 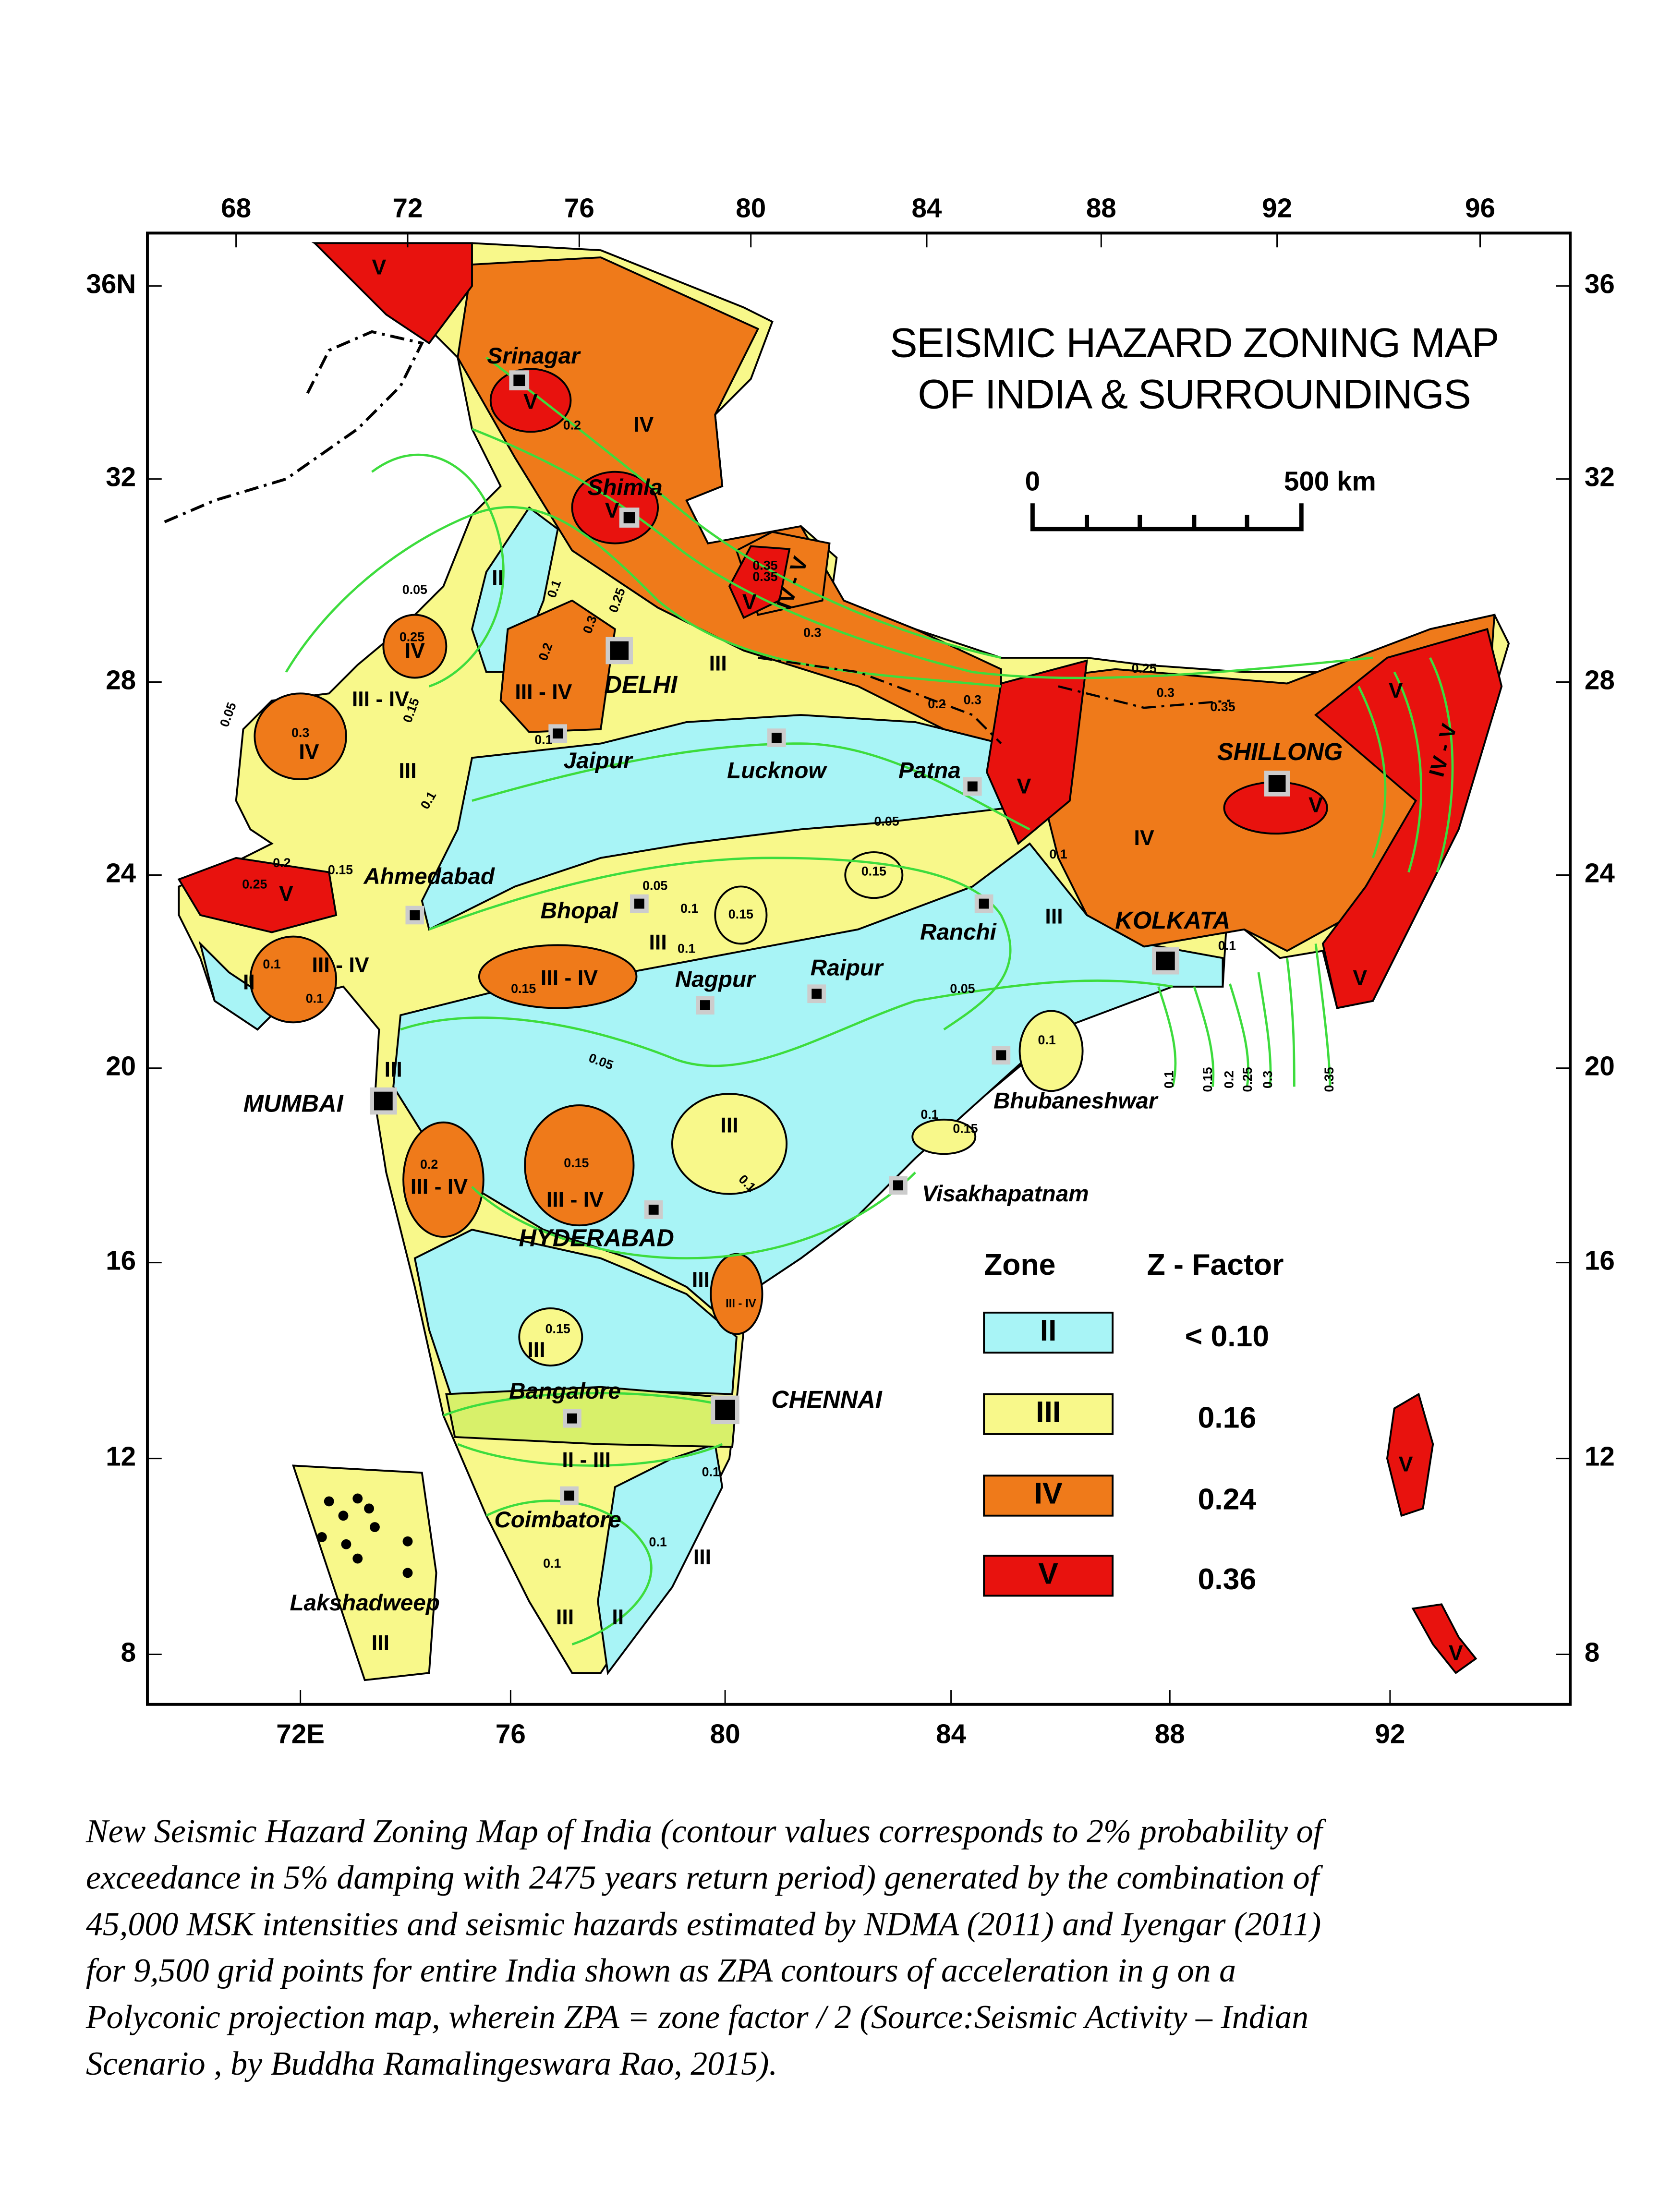 I want to click on scale-start: 0, so click(x=1032, y=481).